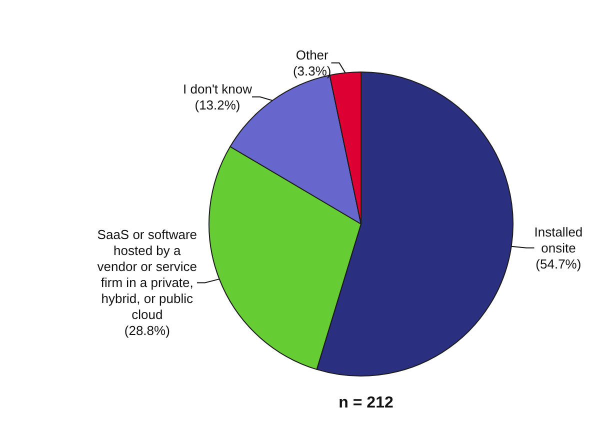 This screenshot has height=427, width=612. I want to click on slice-label: I don't know, so click(218, 88).